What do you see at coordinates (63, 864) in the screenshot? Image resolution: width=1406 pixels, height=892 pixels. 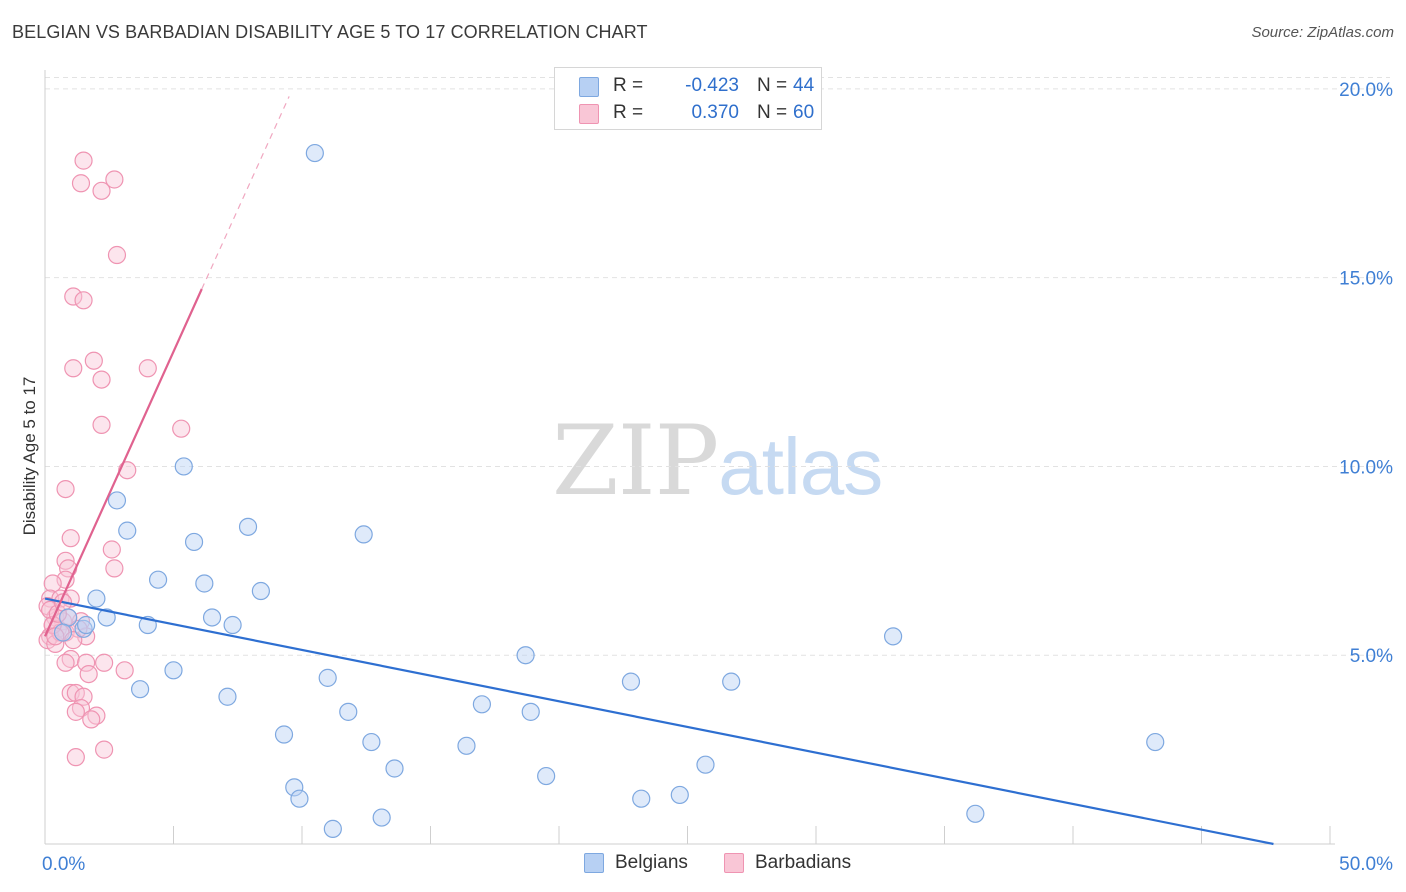 I see `x-tick-label: 0.0%` at bounding box center [63, 864].